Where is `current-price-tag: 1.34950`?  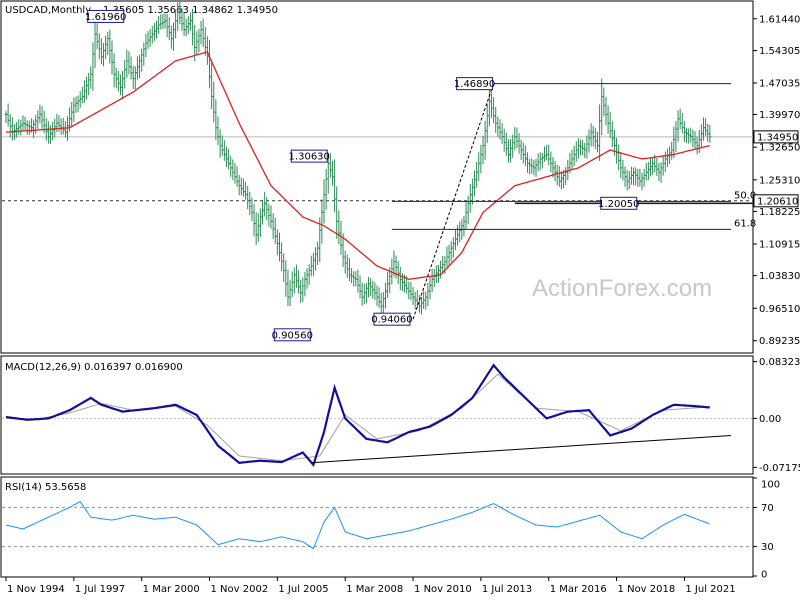
current-price-tag: 1.34950 is located at coordinates (776, 137).